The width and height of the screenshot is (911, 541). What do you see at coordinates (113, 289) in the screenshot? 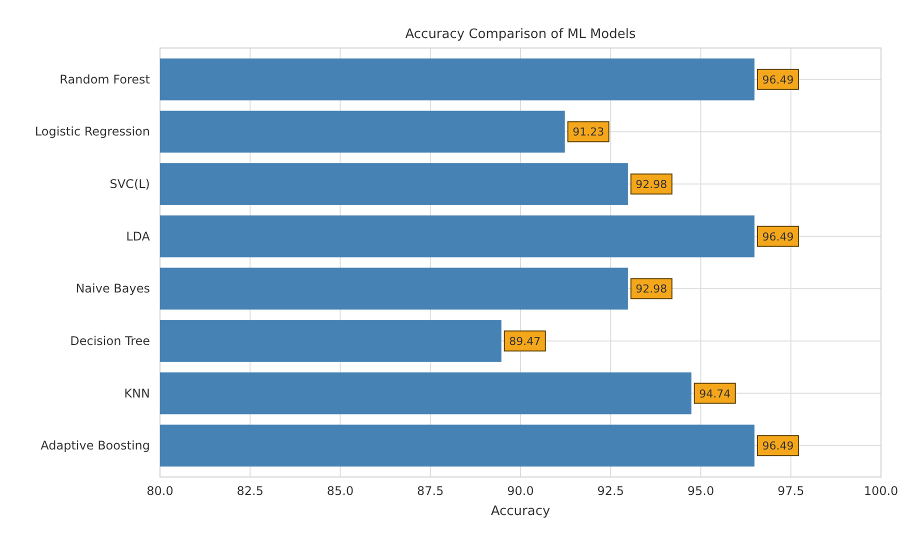
I see `y-tick-label: Naive Bayes` at bounding box center [113, 289].